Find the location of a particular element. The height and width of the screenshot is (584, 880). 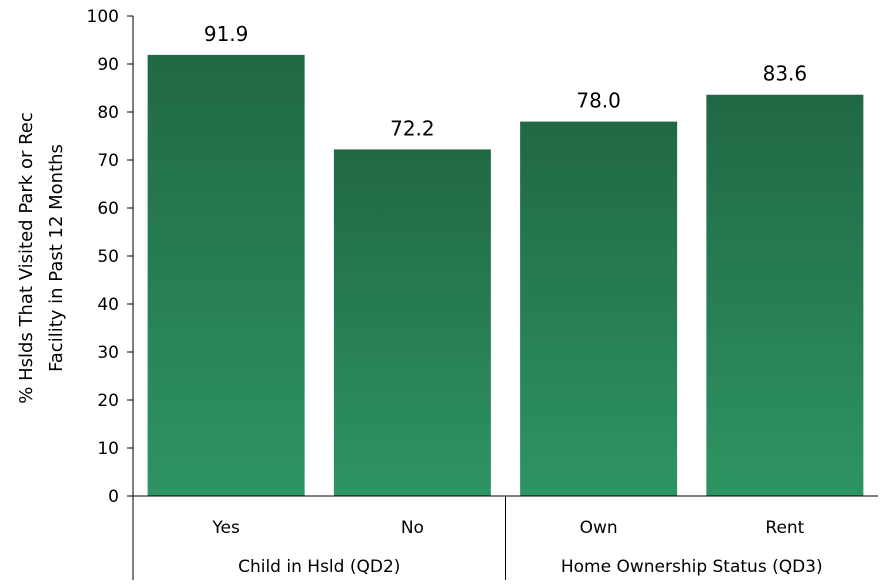

category-label: No is located at coordinates (412, 528).